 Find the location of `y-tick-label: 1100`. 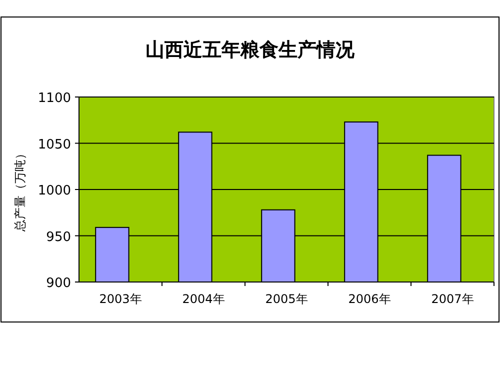

y-tick-label: 1100 is located at coordinates (54, 98).